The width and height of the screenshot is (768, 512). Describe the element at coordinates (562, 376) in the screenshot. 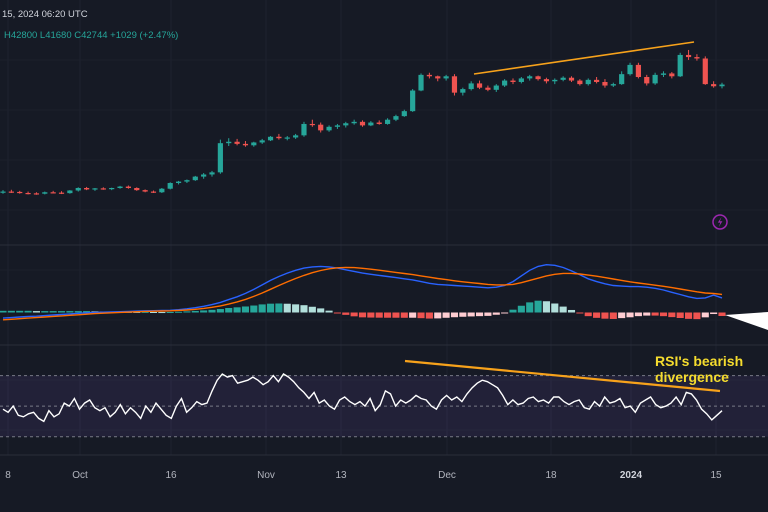

I see `rsi-divergence-line` at that location.